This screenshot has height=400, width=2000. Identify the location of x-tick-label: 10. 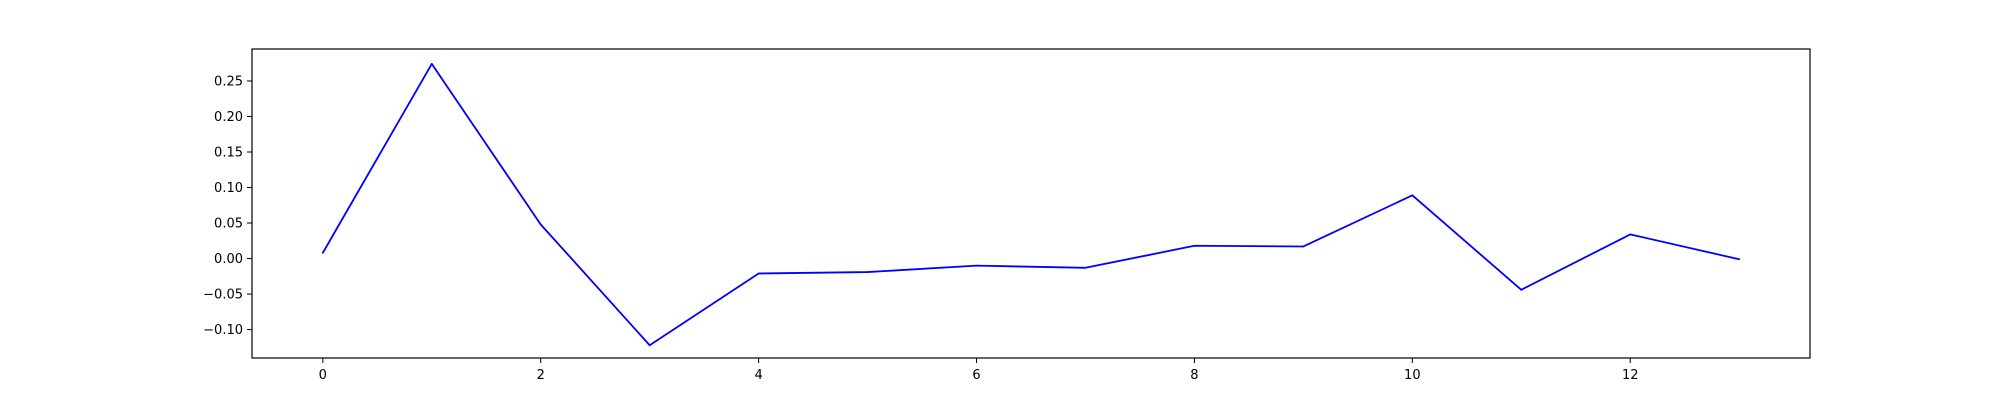
(1412, 375).